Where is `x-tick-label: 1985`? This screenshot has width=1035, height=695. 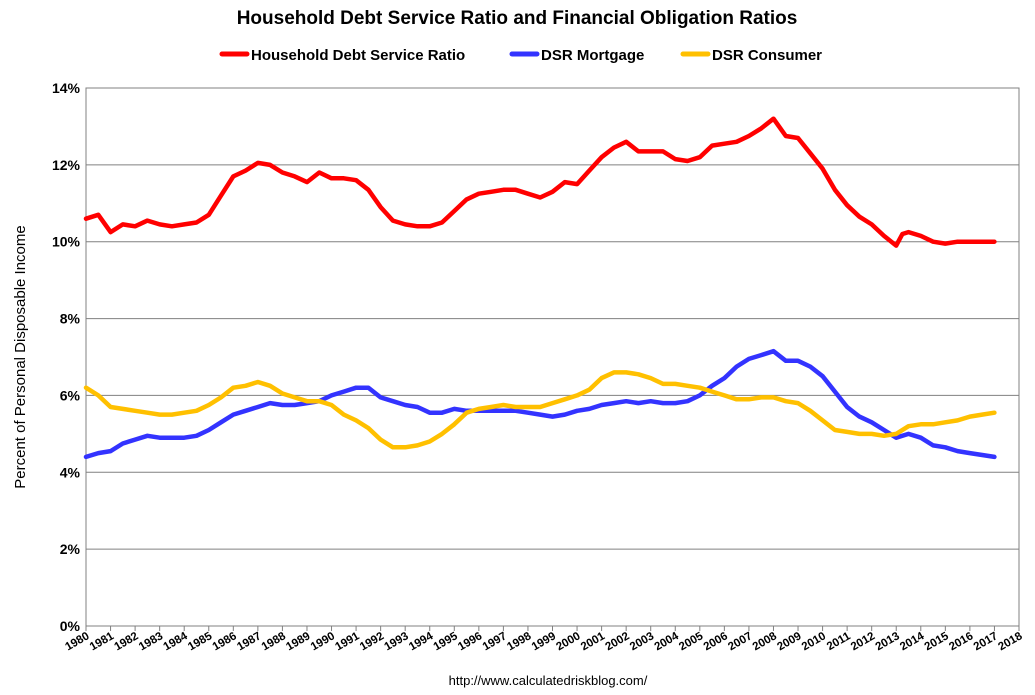 x-tick-label: 1985 is located at coordinates (200, 641).